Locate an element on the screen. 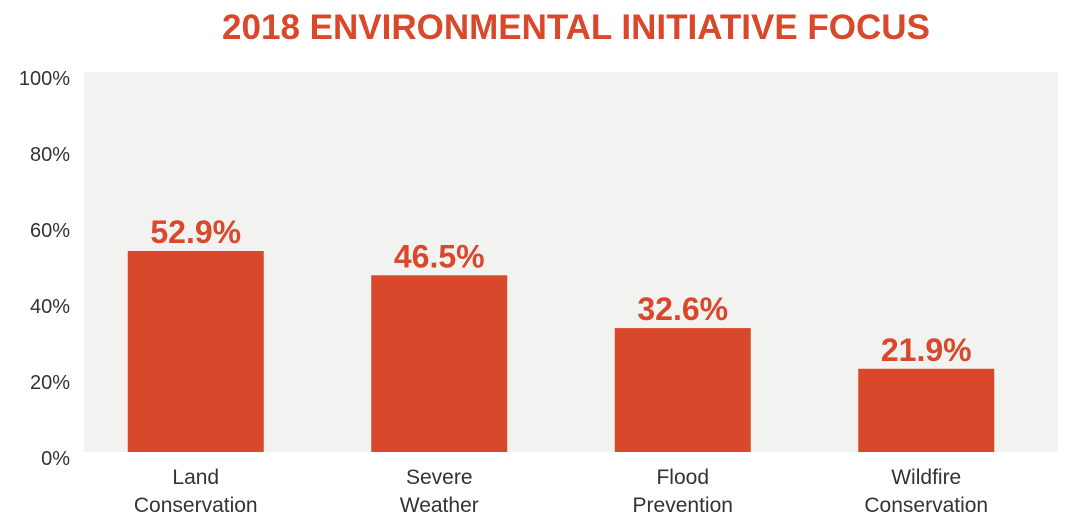  y-tick-label: 80% is located at coordinates (50, 155).